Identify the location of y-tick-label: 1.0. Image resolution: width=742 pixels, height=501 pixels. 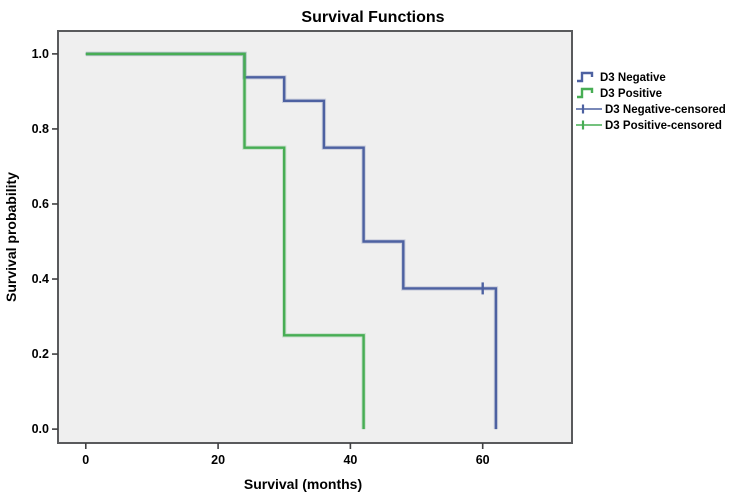
(40, 54).